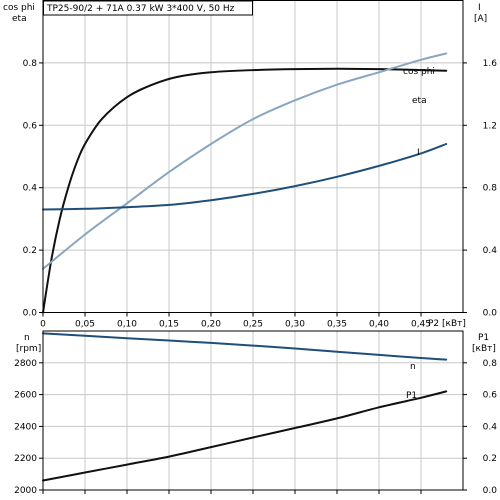 This screenshot has height=500, width=500. Describe the element at coordinates (140, 9) in the screenshot. I see `chart-title: TP25-90/2 + 71A 0.37 kW 3*400 V, 50 Hz` at that location.